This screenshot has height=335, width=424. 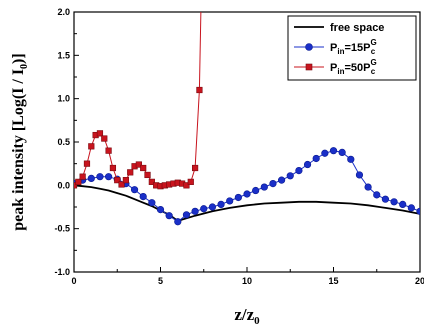 I want to click on legend-label-15: Pin=15PG c, so click(x=353, y=47).